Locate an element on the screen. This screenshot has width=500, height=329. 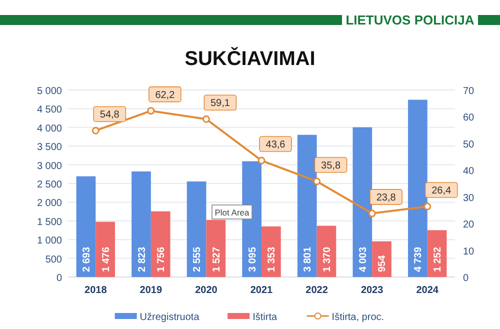
data-label: 4 003 is located at coordinates (363, 259).